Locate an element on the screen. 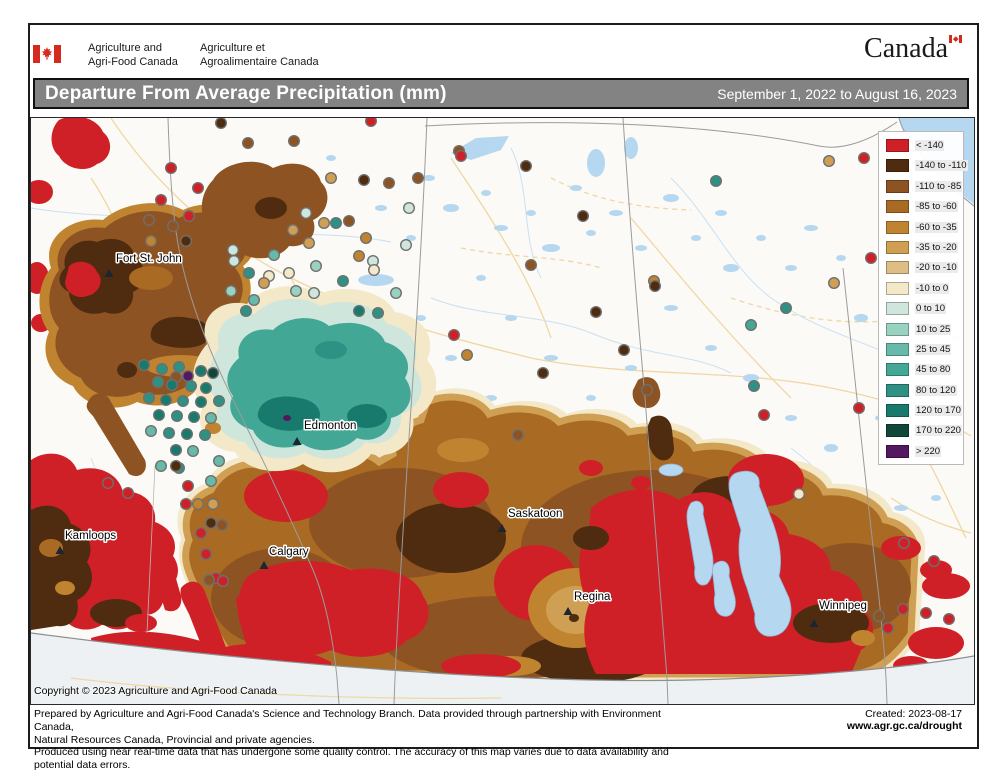  legend-label: -10 to 0 is located at coordinates (932, 288).